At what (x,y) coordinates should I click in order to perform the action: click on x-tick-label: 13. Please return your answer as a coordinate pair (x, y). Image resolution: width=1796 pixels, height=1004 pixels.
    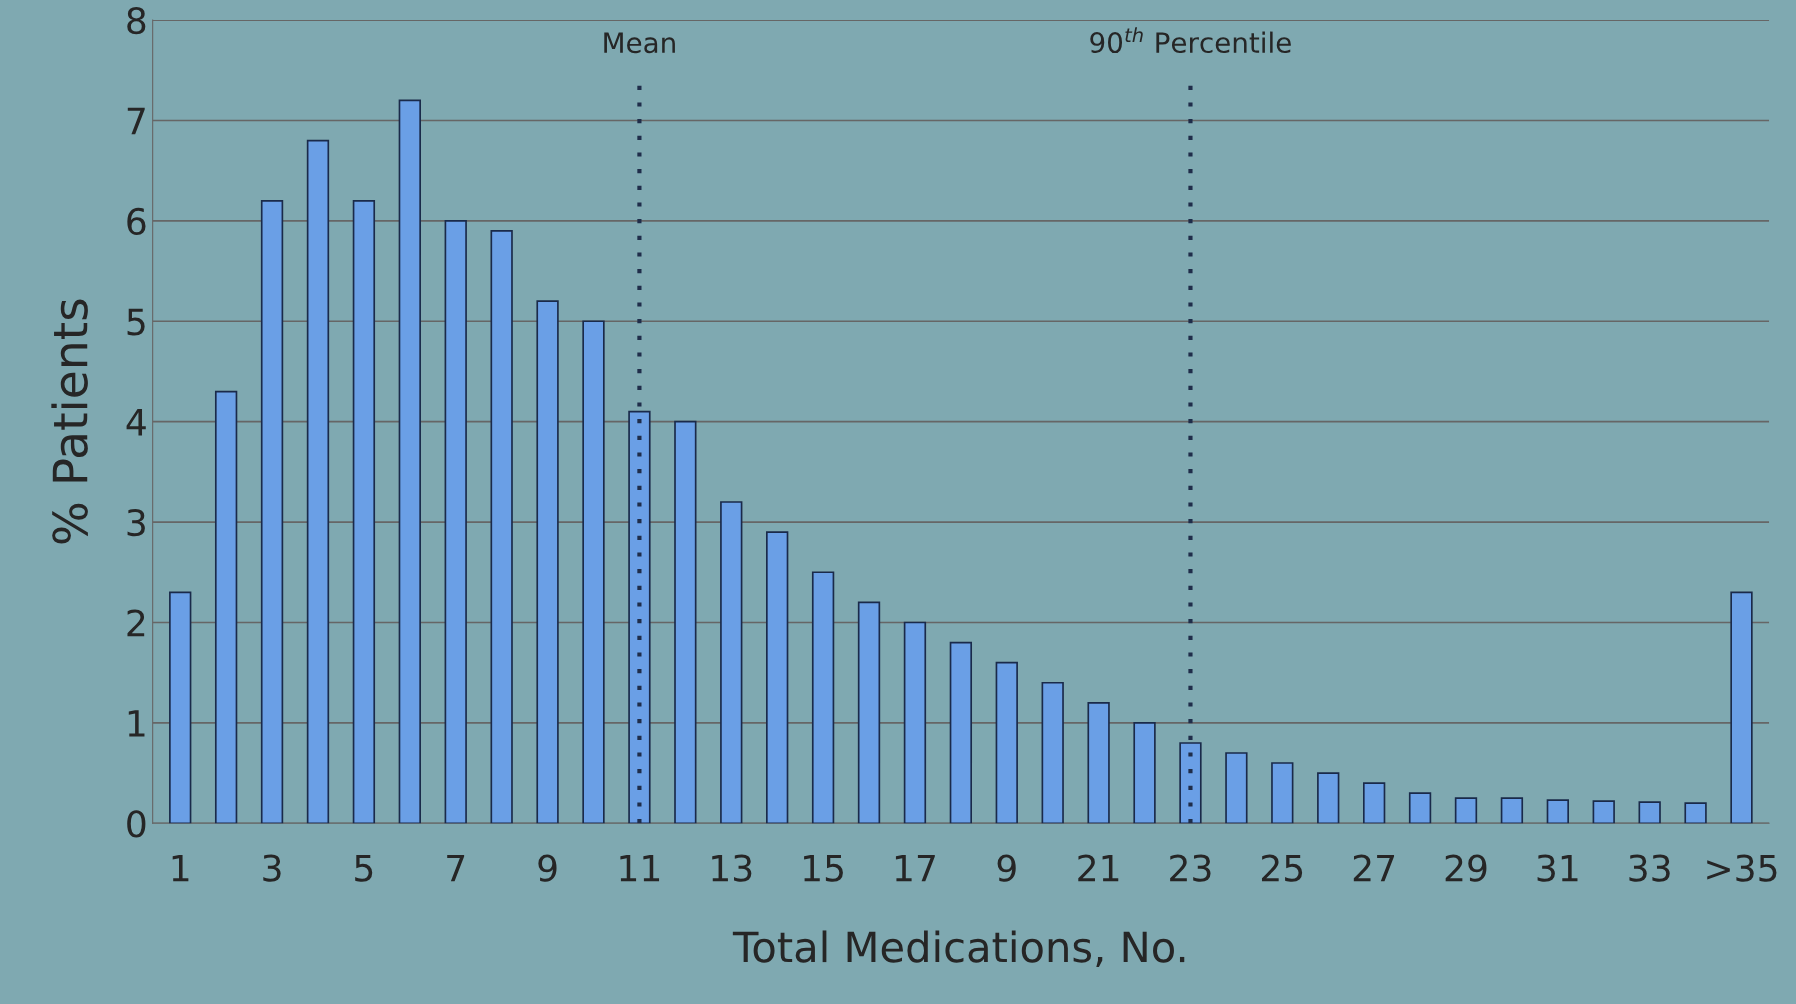
    Looking at the image, I should click on (732, 868).